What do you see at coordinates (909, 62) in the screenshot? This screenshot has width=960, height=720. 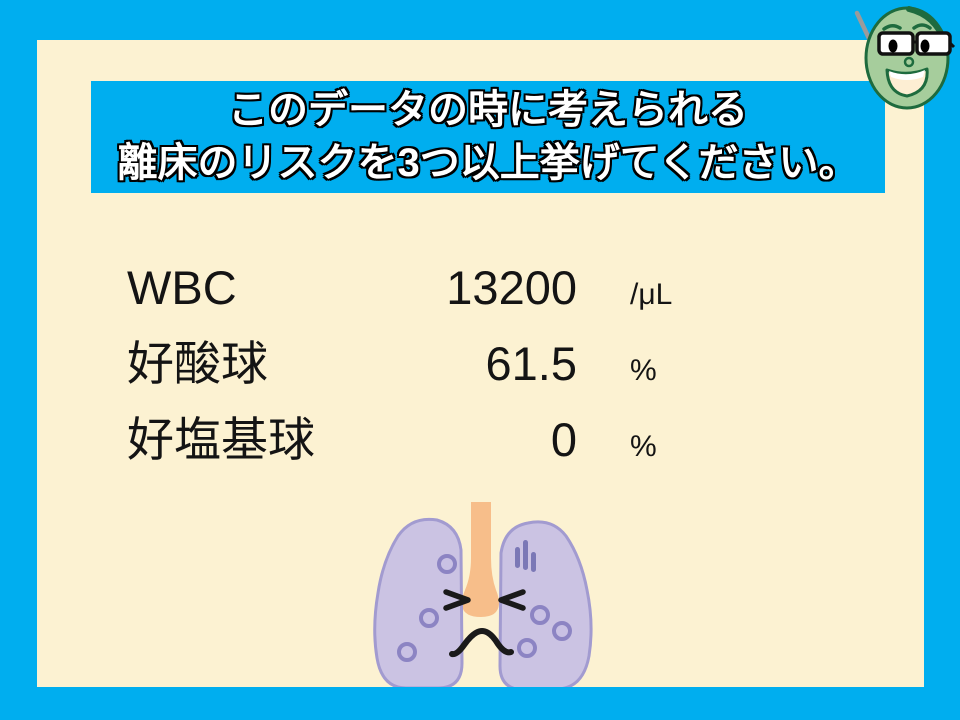 I see `mascot-nose` at bounding box center [909, 62].